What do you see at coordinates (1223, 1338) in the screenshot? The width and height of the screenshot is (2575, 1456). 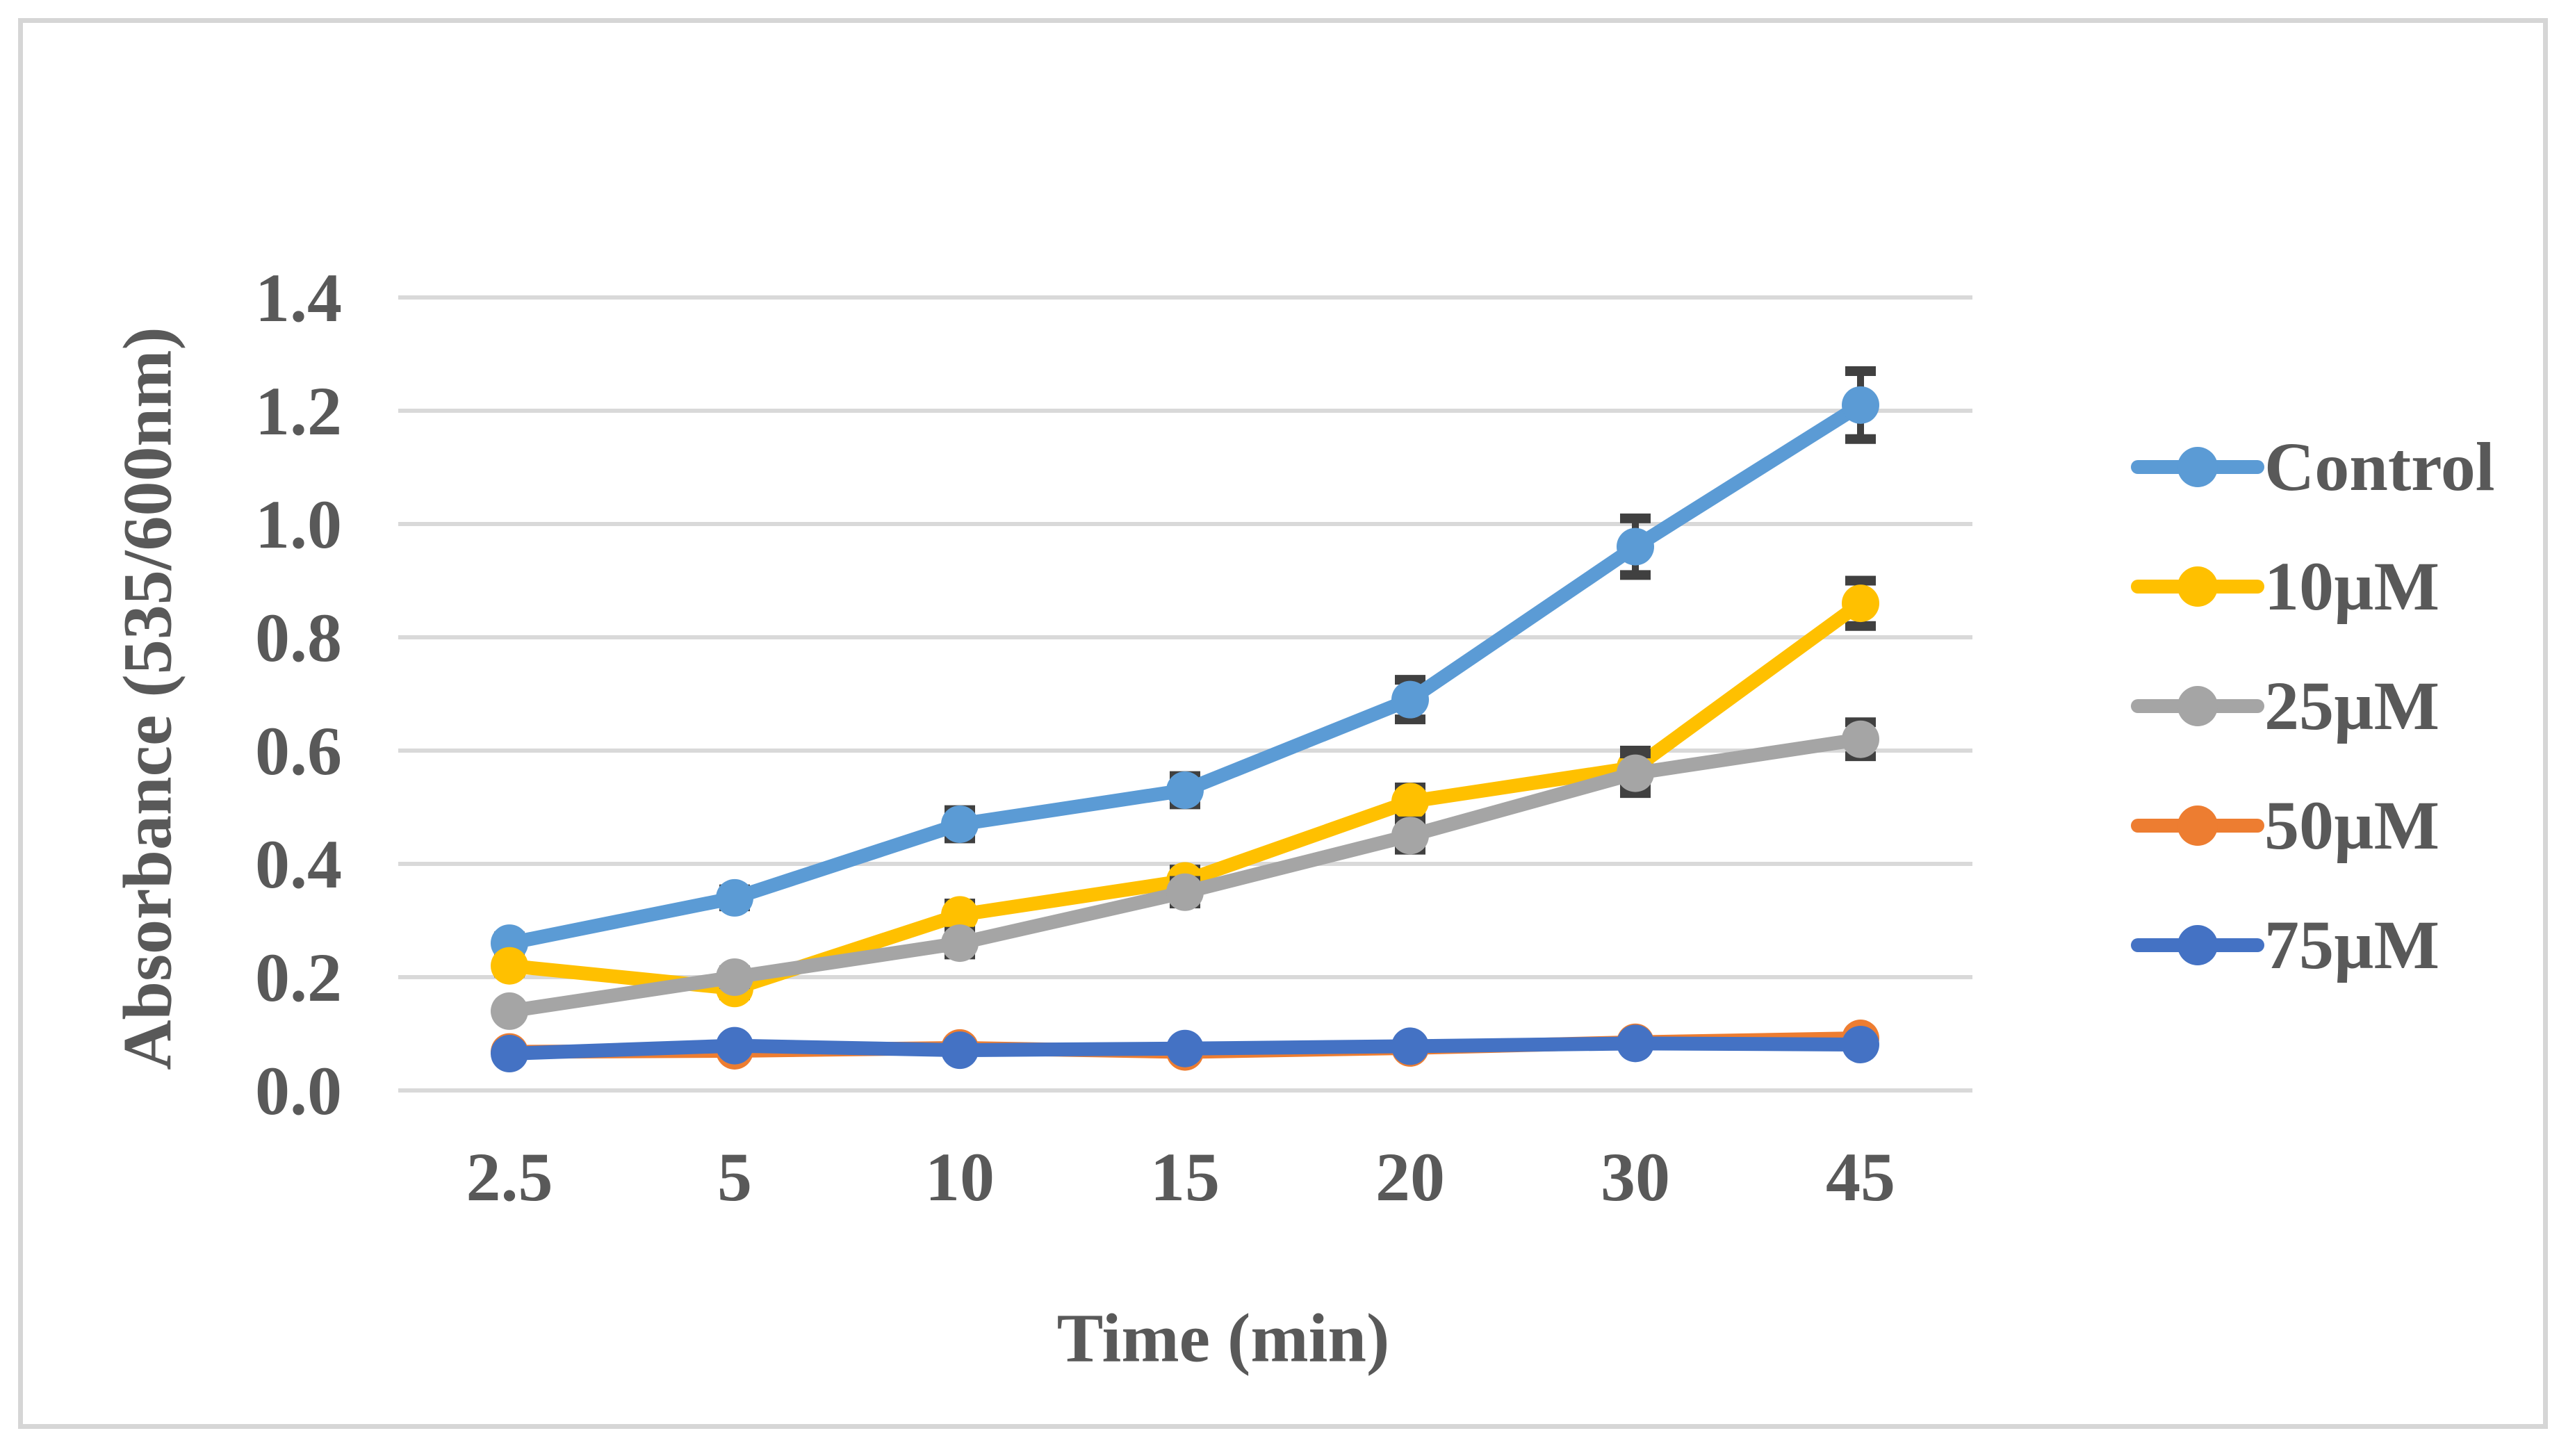 I see `x-axis-title: Time (min)` at bounding box center [1223, 1338].